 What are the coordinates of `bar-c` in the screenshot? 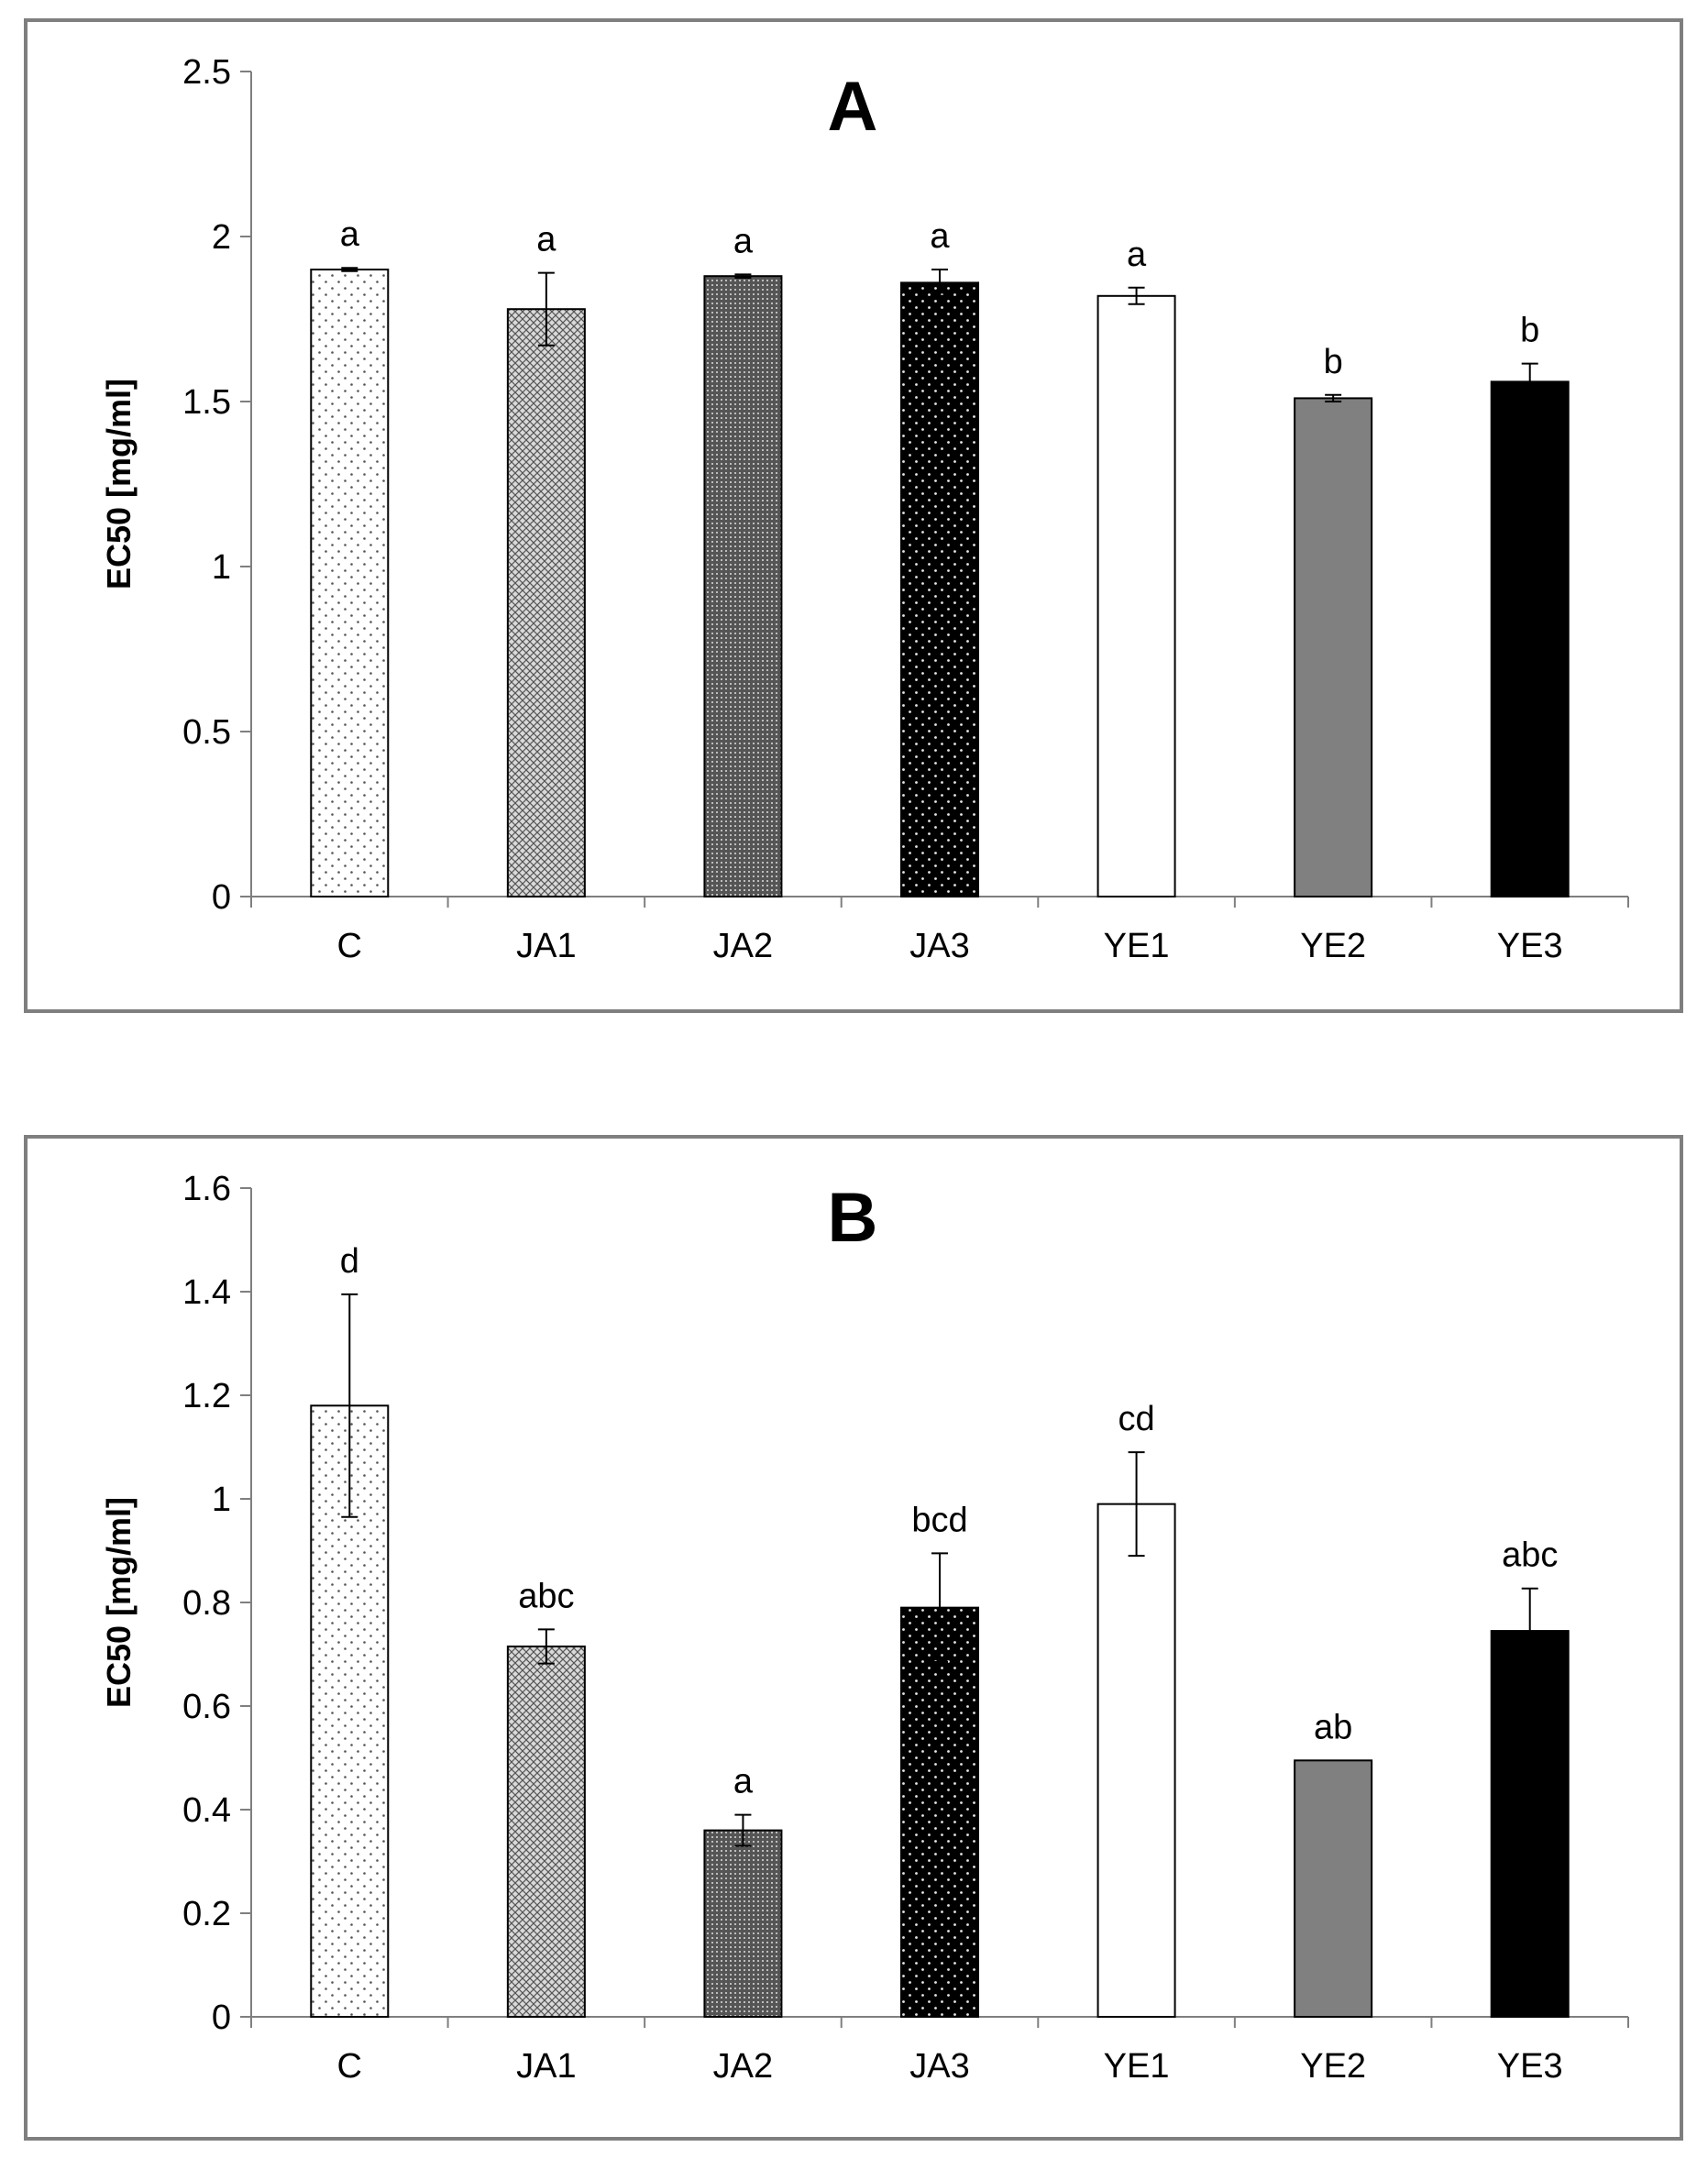 It's located at (350, 583).